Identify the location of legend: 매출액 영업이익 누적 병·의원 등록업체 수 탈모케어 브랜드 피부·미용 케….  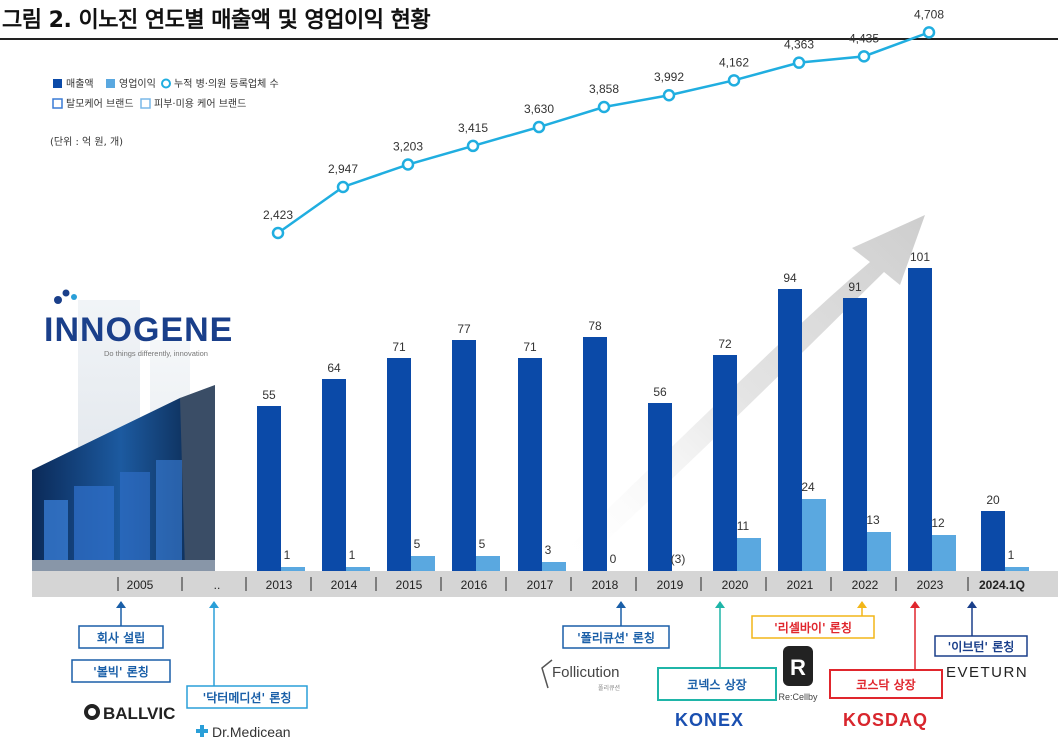
(164, 112).